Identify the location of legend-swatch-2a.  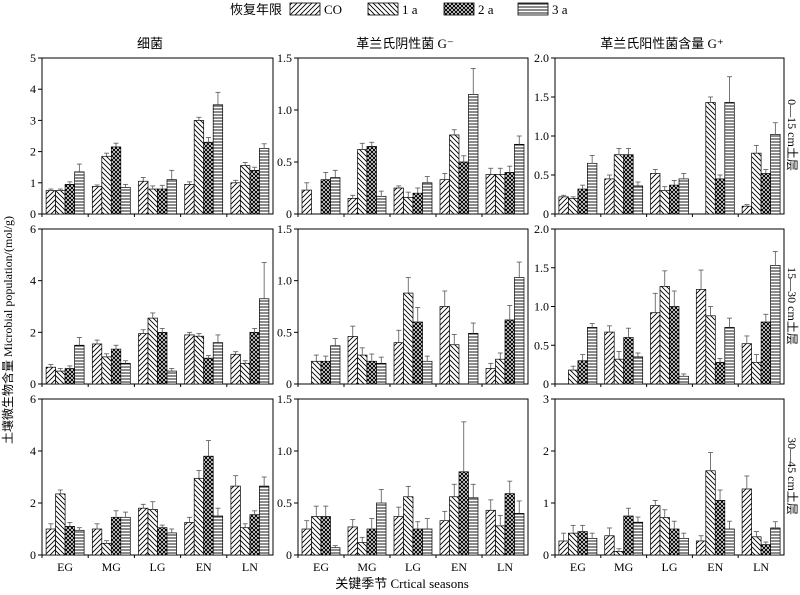
(459, 9).